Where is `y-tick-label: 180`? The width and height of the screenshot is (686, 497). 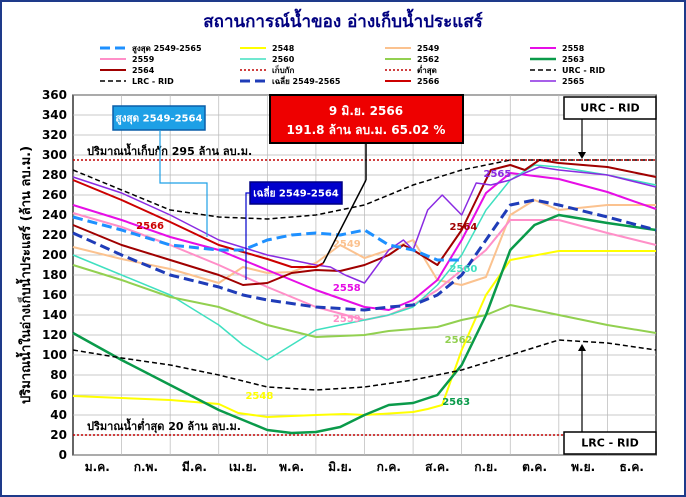 y-tick-label: 180 is located at coordinates (54, 275).